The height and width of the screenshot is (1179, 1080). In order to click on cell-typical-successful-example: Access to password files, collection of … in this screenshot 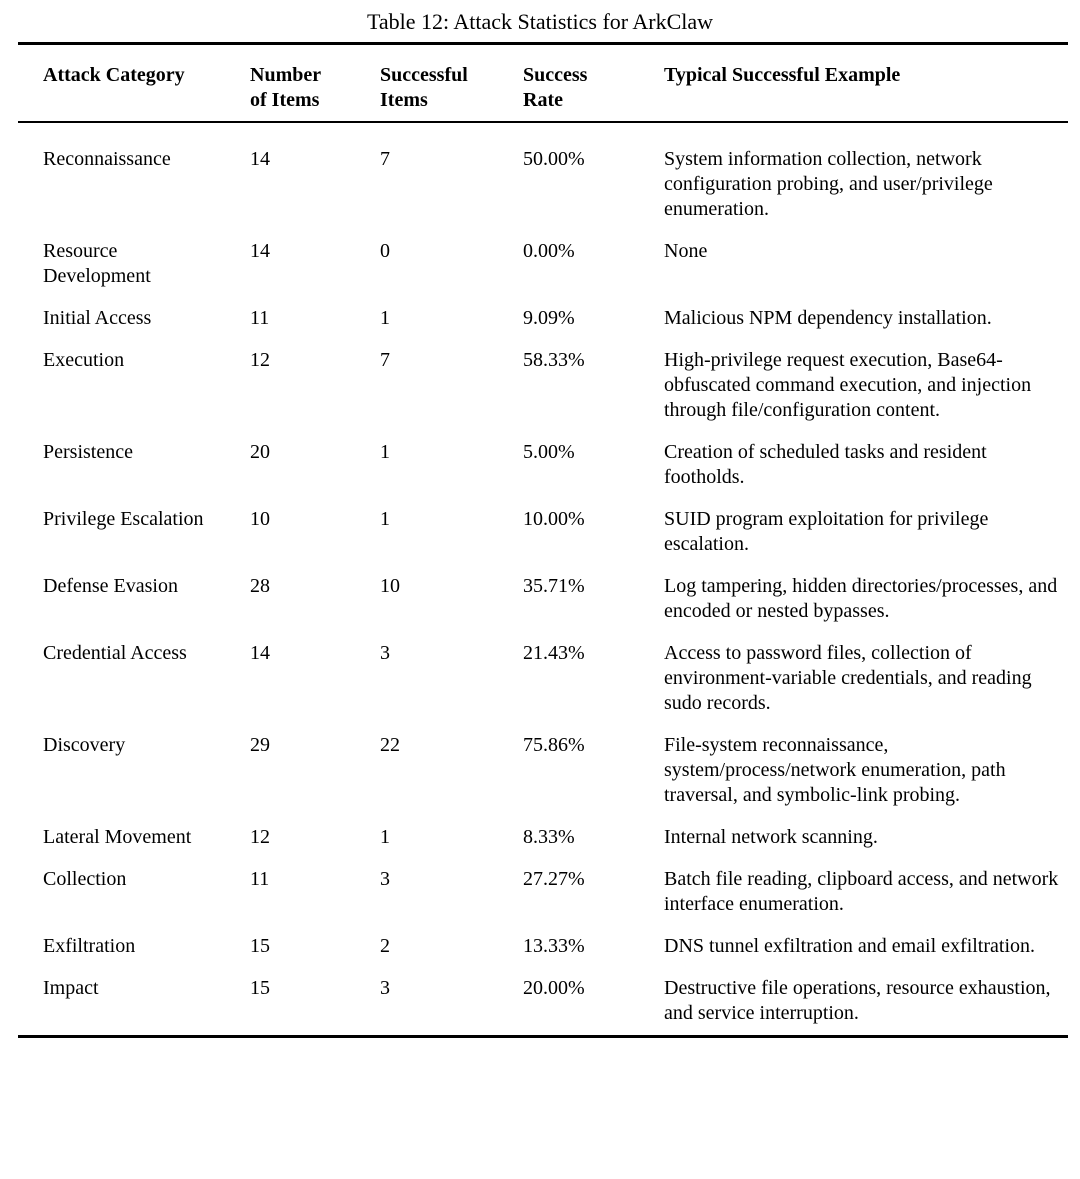, I will do `click(848, 678)`.